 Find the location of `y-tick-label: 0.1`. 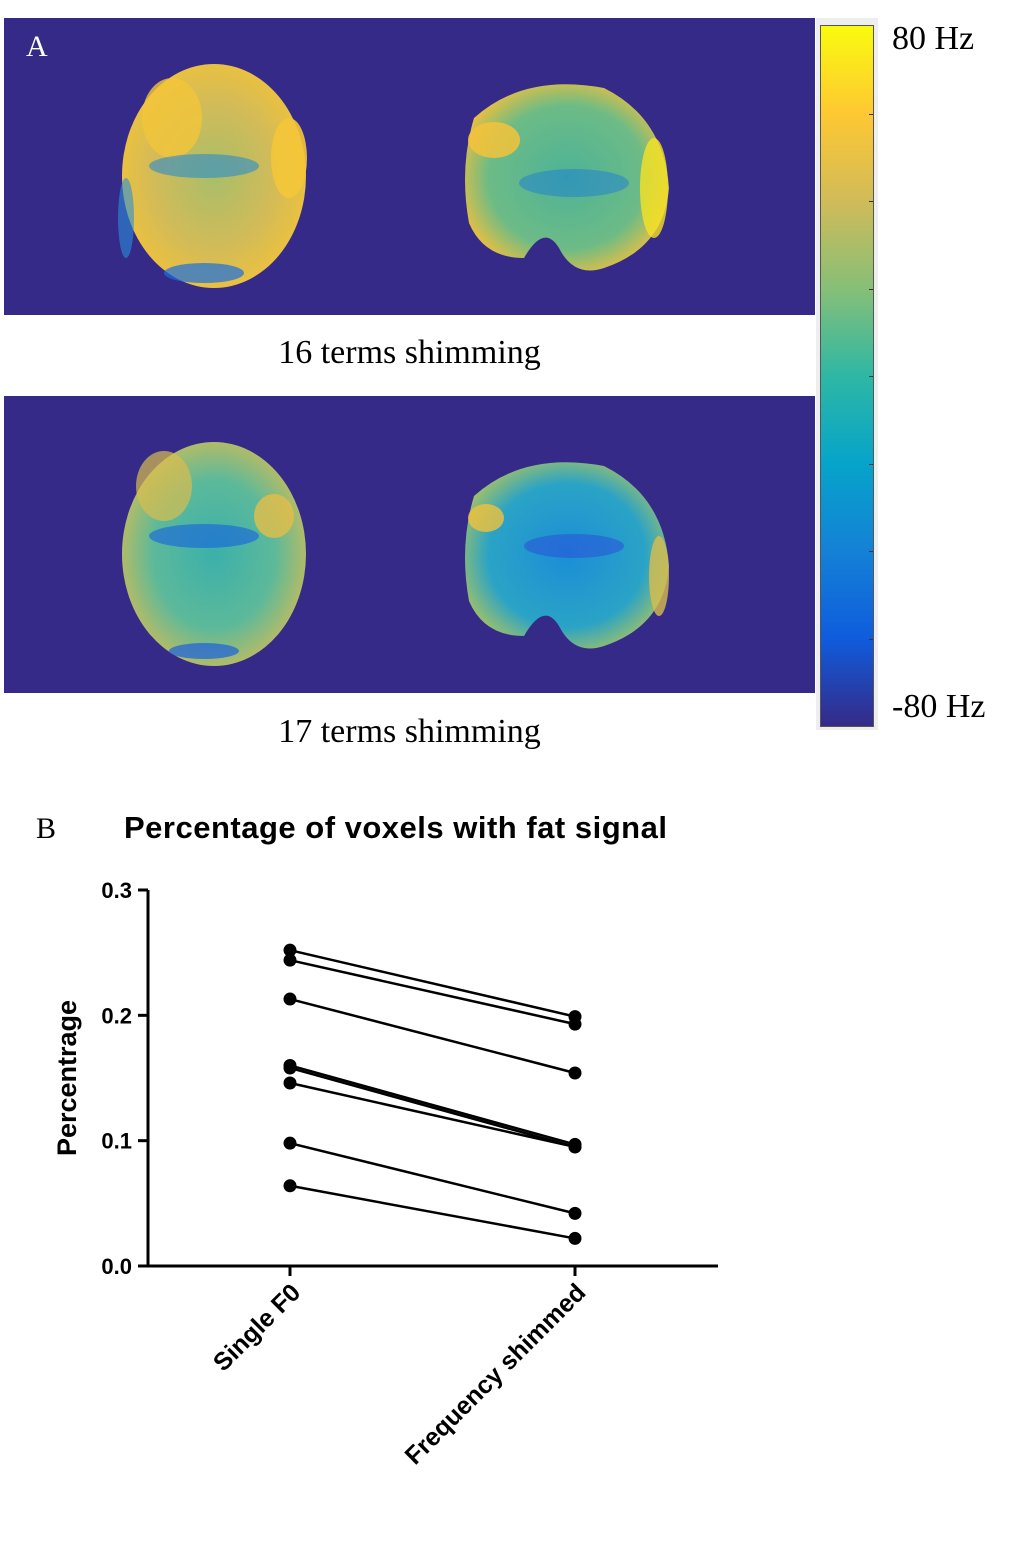

y-tick-label: 0.1 is located at coordinates (116, 1141).